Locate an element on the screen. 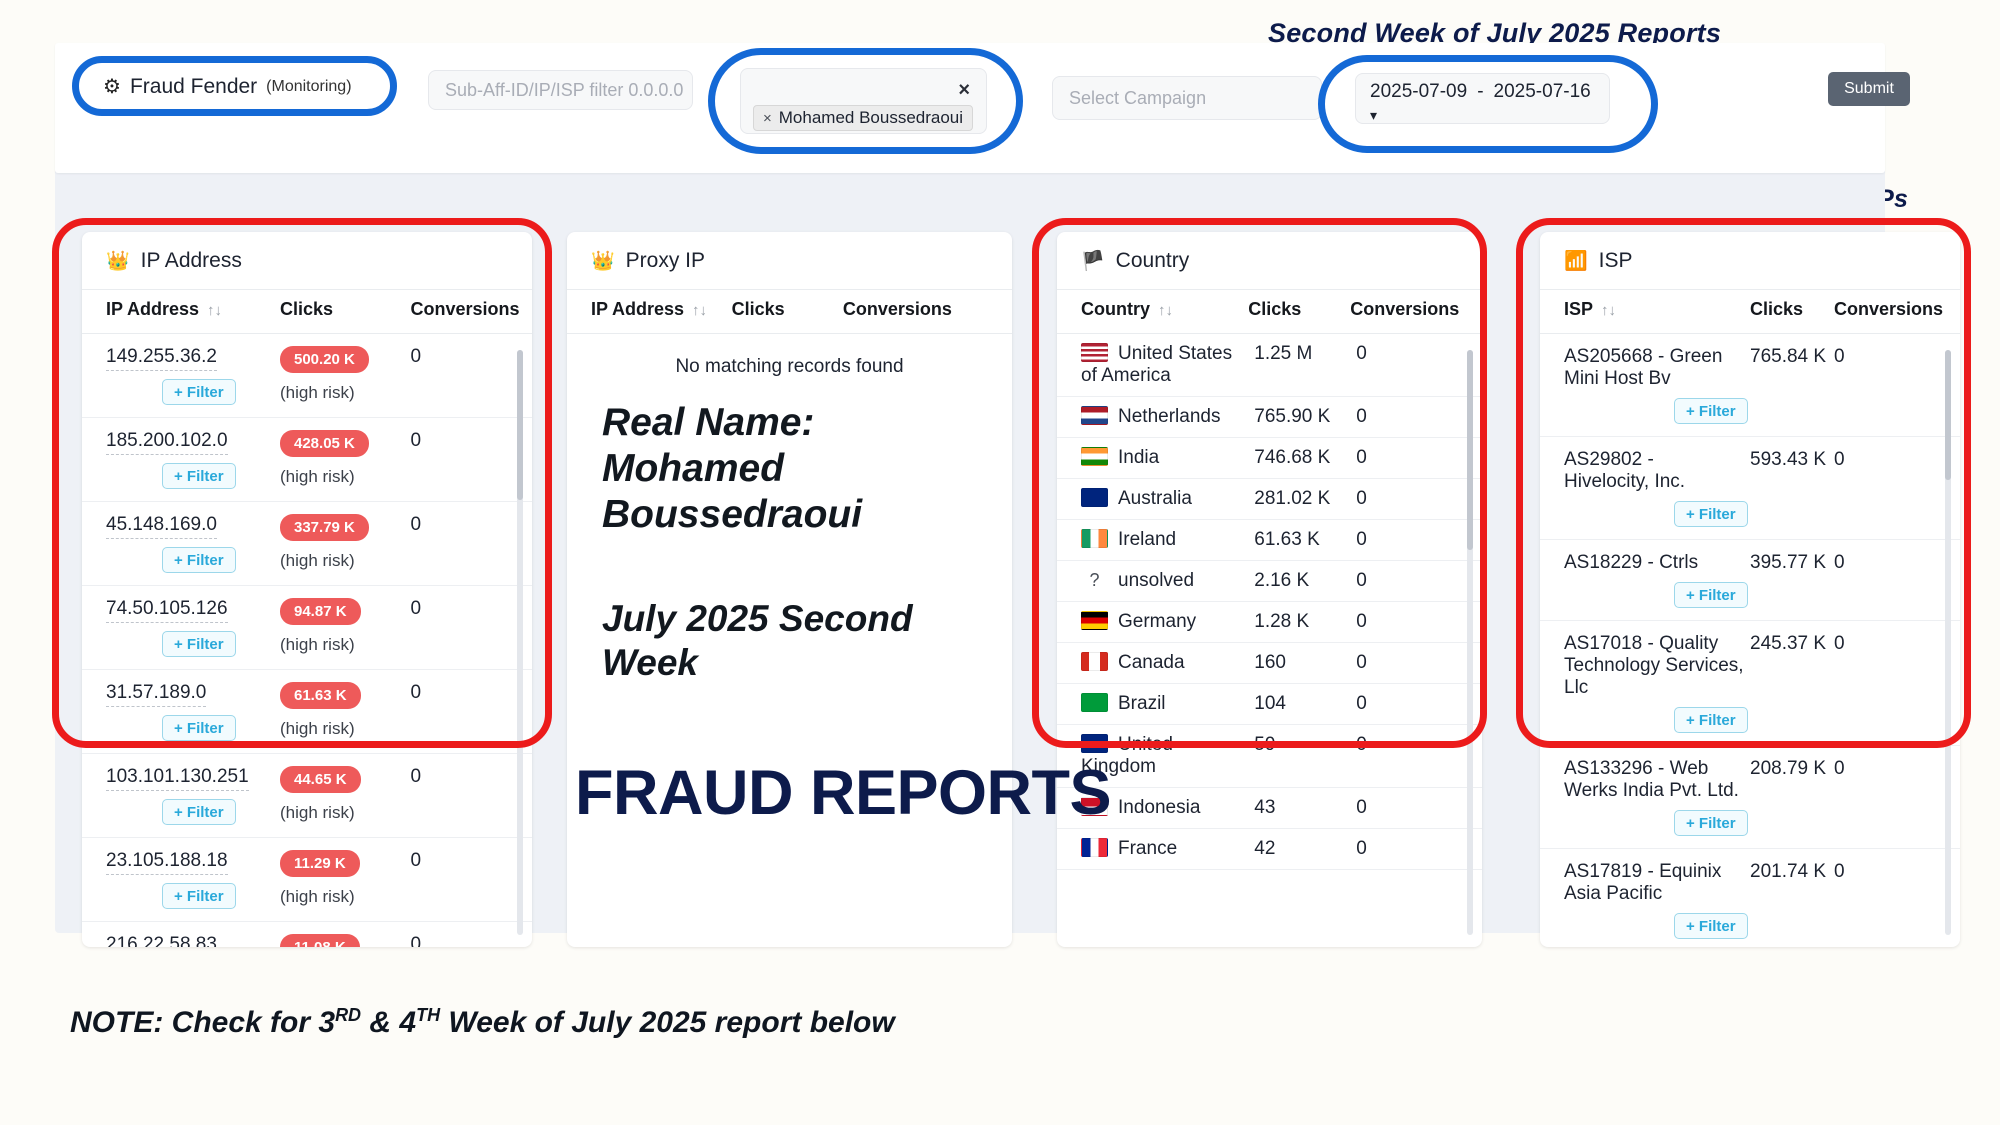 This screenshot has height=1125, width=2000. table-row: United Kingdom 59 0 is located at coordinates (1269, 756).